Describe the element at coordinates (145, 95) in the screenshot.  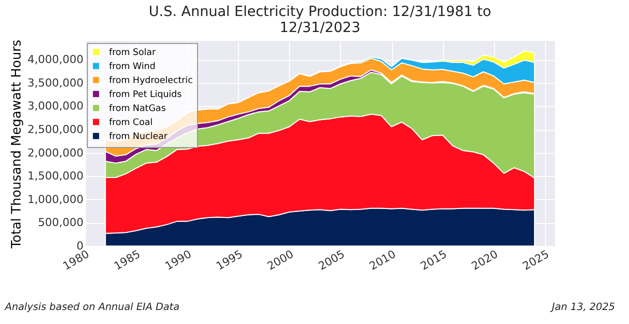
I see `legend-label: from Pet Liquids` at that location.